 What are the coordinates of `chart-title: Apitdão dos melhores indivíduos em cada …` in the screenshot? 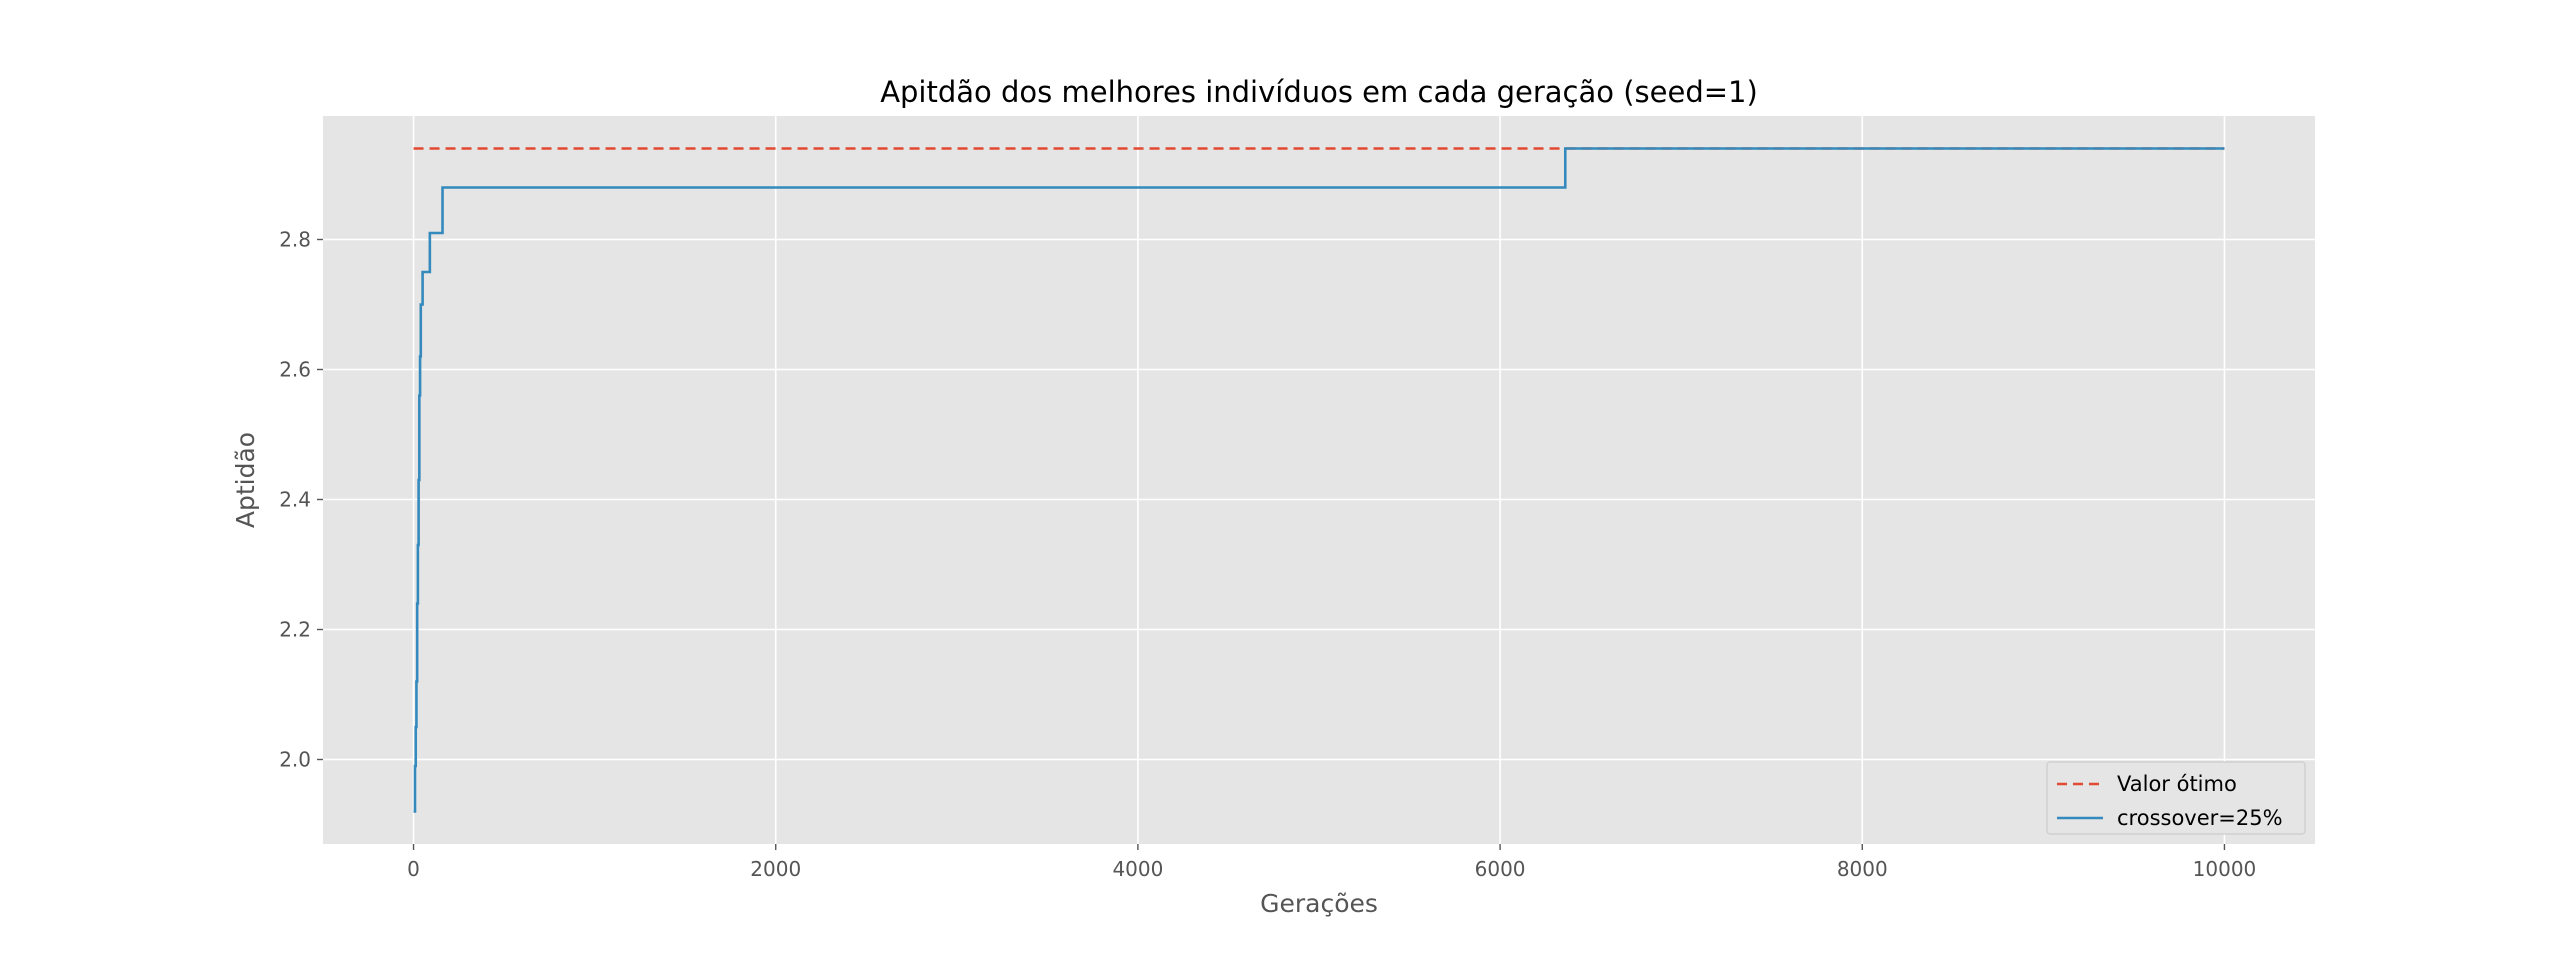 It's located at (1319, 92).